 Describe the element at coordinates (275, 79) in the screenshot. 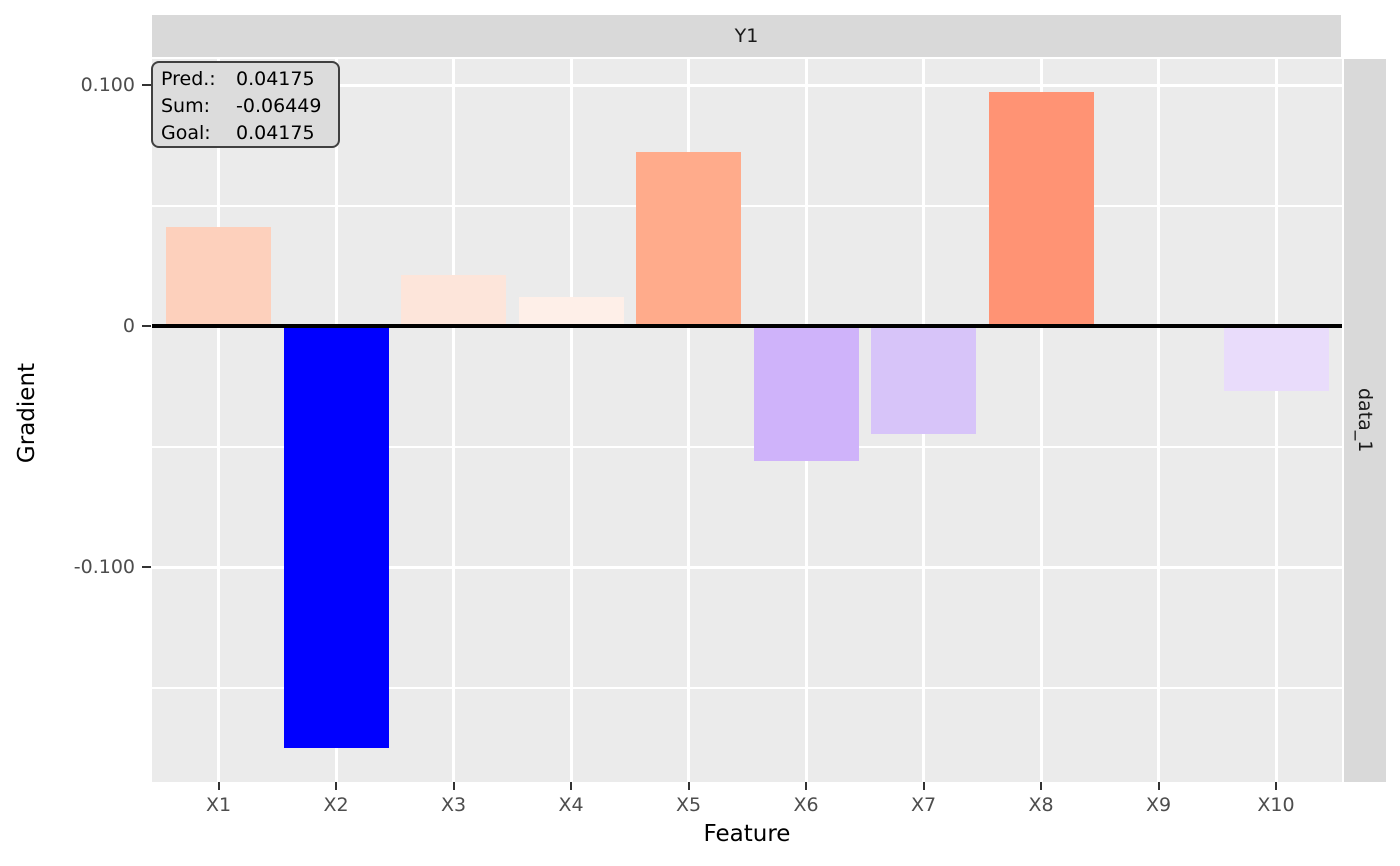

I see `annotation-pred-value: 0.04175` at that location.